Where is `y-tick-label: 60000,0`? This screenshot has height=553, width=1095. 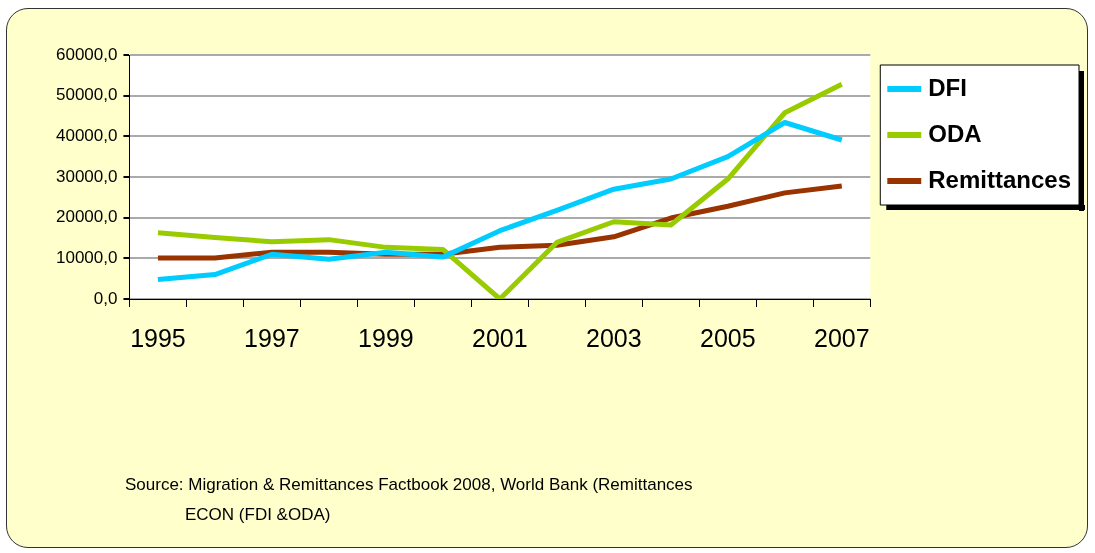
y-tick-label: 60000,0 is located at coordinates (87, 54).